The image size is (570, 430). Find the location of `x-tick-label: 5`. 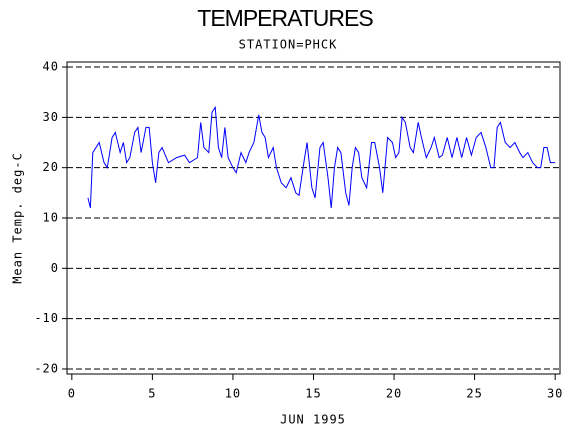

x-tick-label: 5 is located at coordinates (152, 394).